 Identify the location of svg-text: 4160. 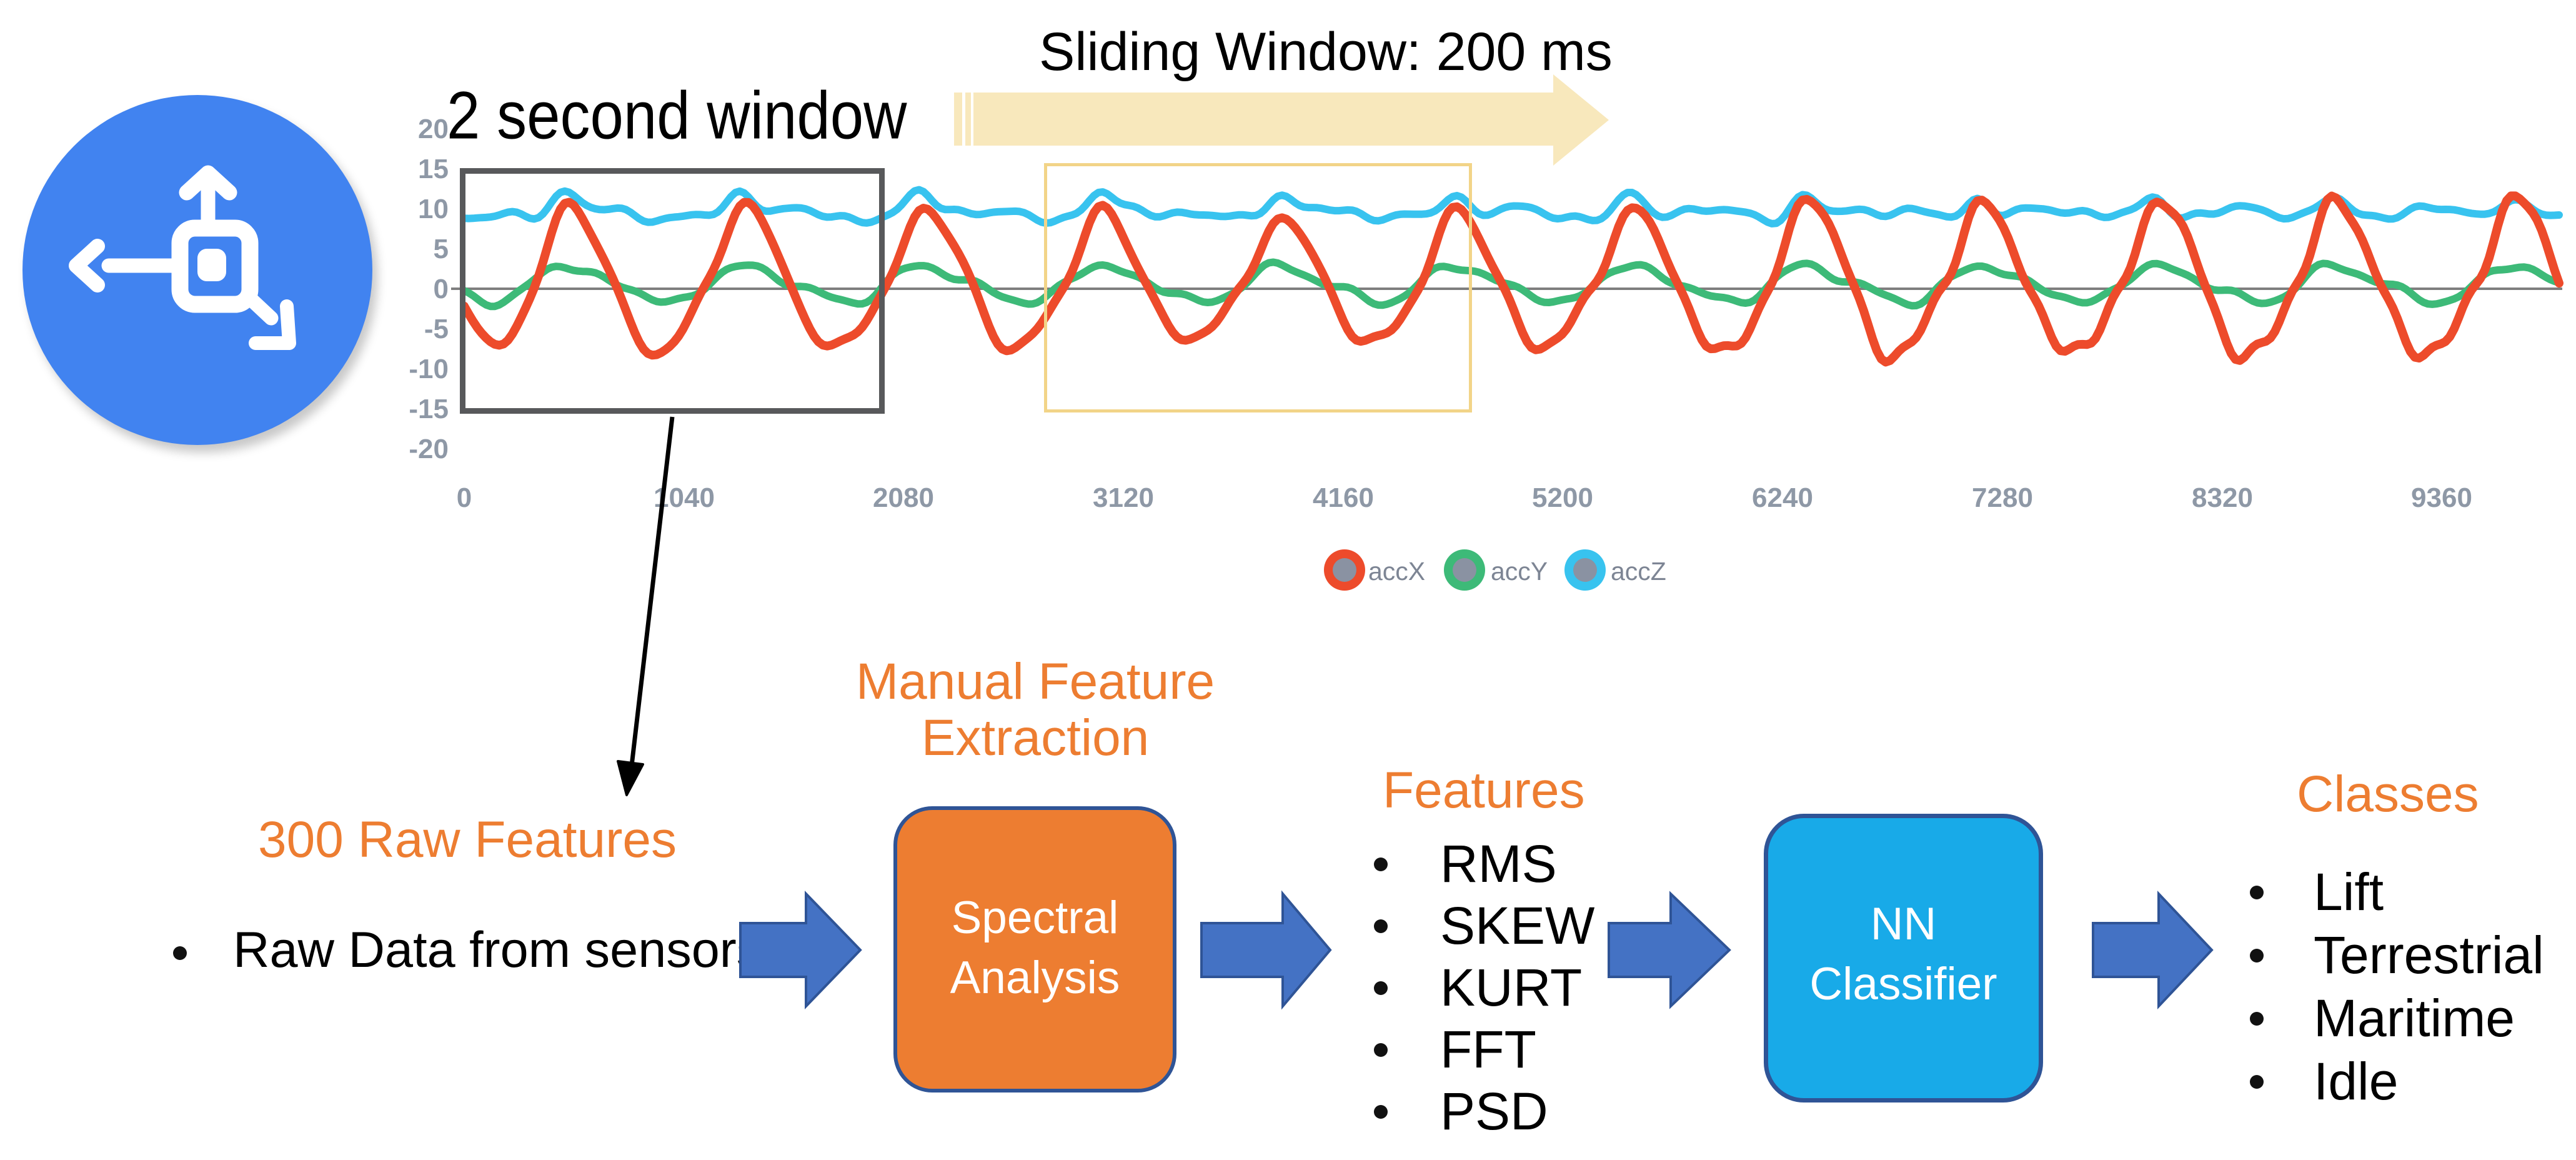
(1344, 497).